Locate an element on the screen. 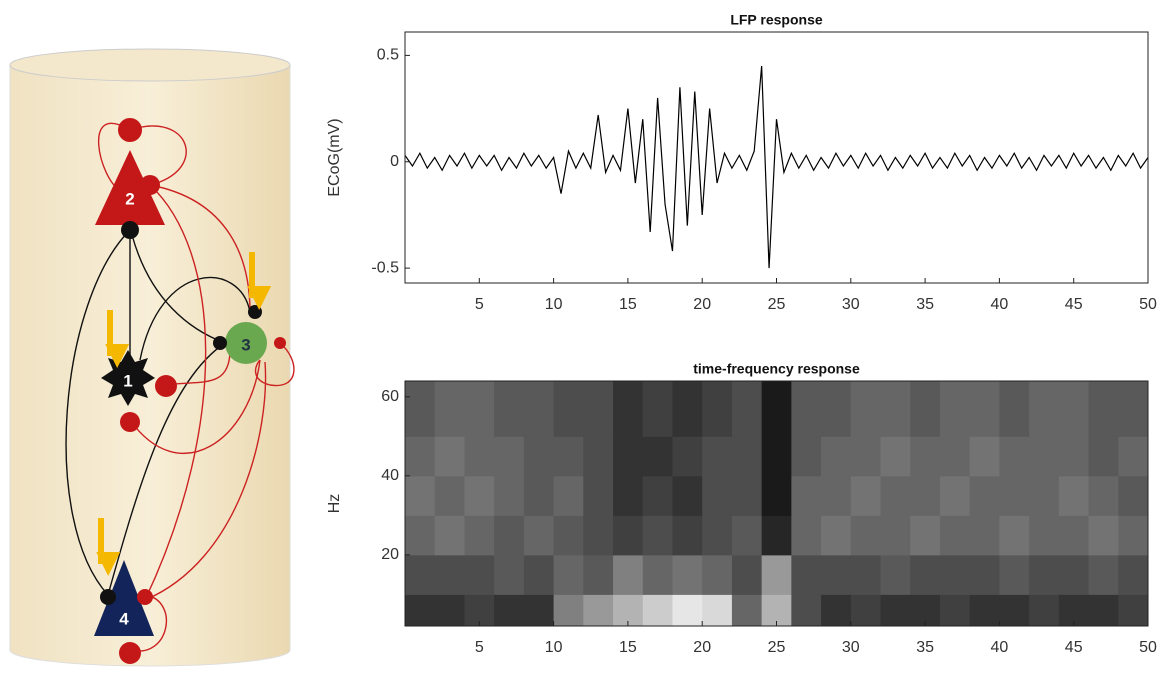 This screenshot has width=1162, height=673. x-tick-label: 45 is located at coordinates (1074, 647).